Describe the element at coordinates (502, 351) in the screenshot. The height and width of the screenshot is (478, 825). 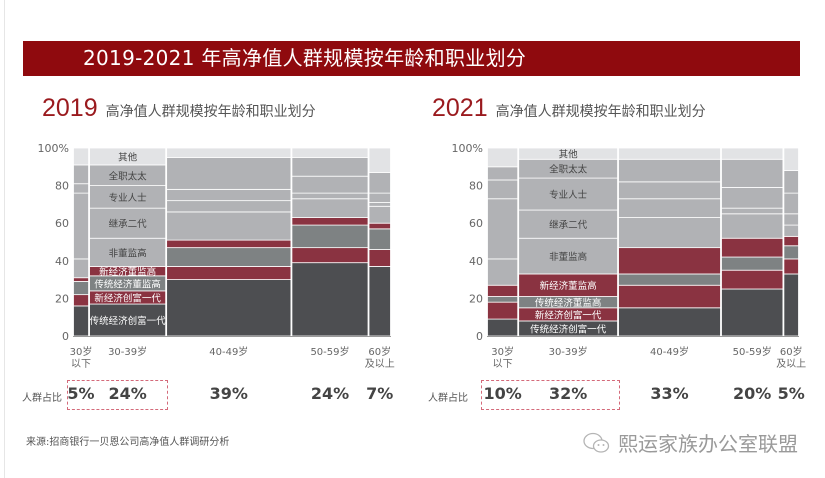
I see `x-tick-label: 30岁` at that location.